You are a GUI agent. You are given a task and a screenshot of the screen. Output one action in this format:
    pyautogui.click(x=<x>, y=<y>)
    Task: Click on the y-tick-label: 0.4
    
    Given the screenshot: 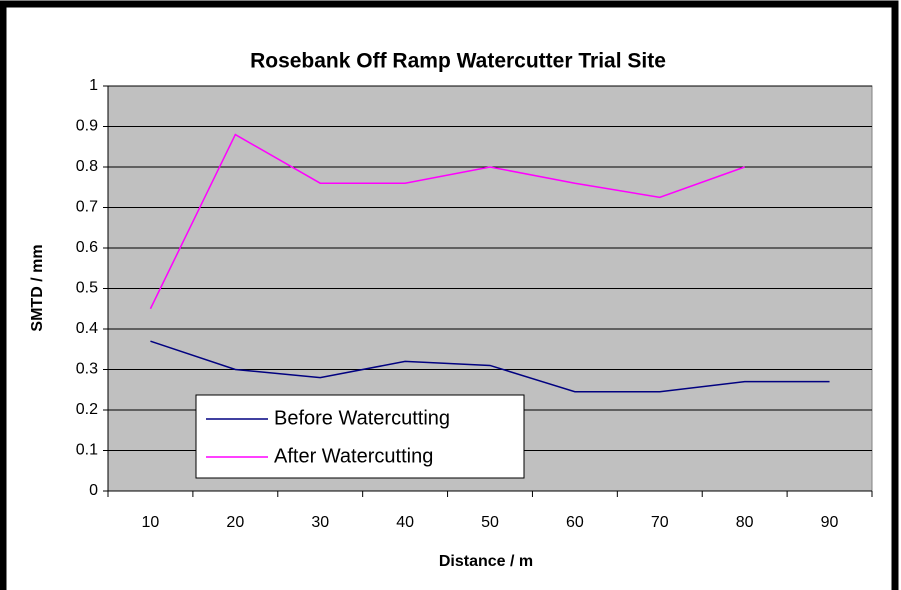 What is the action you would take?
    pyautogui.click(x=87, y=328)
    